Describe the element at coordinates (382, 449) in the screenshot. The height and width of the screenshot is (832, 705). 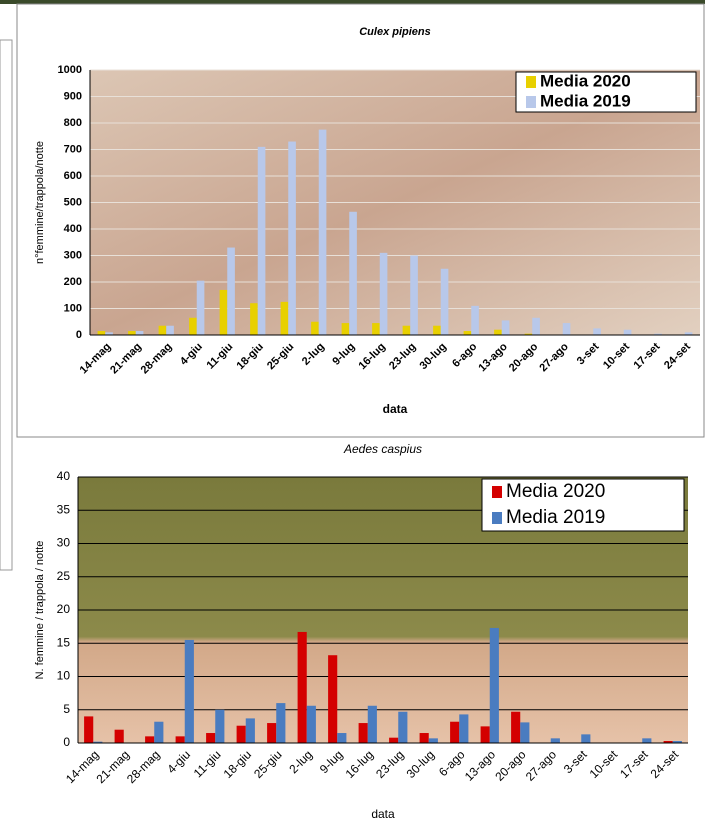
I see `chart-title: Aedes caspius` at that location.